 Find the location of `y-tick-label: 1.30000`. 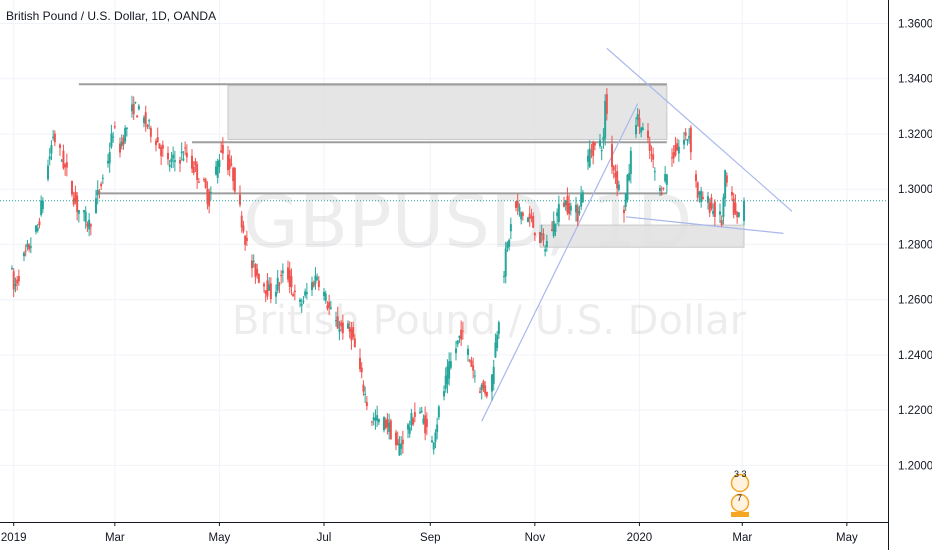

y-tick-label: 1.30000 is located at coordinates (915, 190).